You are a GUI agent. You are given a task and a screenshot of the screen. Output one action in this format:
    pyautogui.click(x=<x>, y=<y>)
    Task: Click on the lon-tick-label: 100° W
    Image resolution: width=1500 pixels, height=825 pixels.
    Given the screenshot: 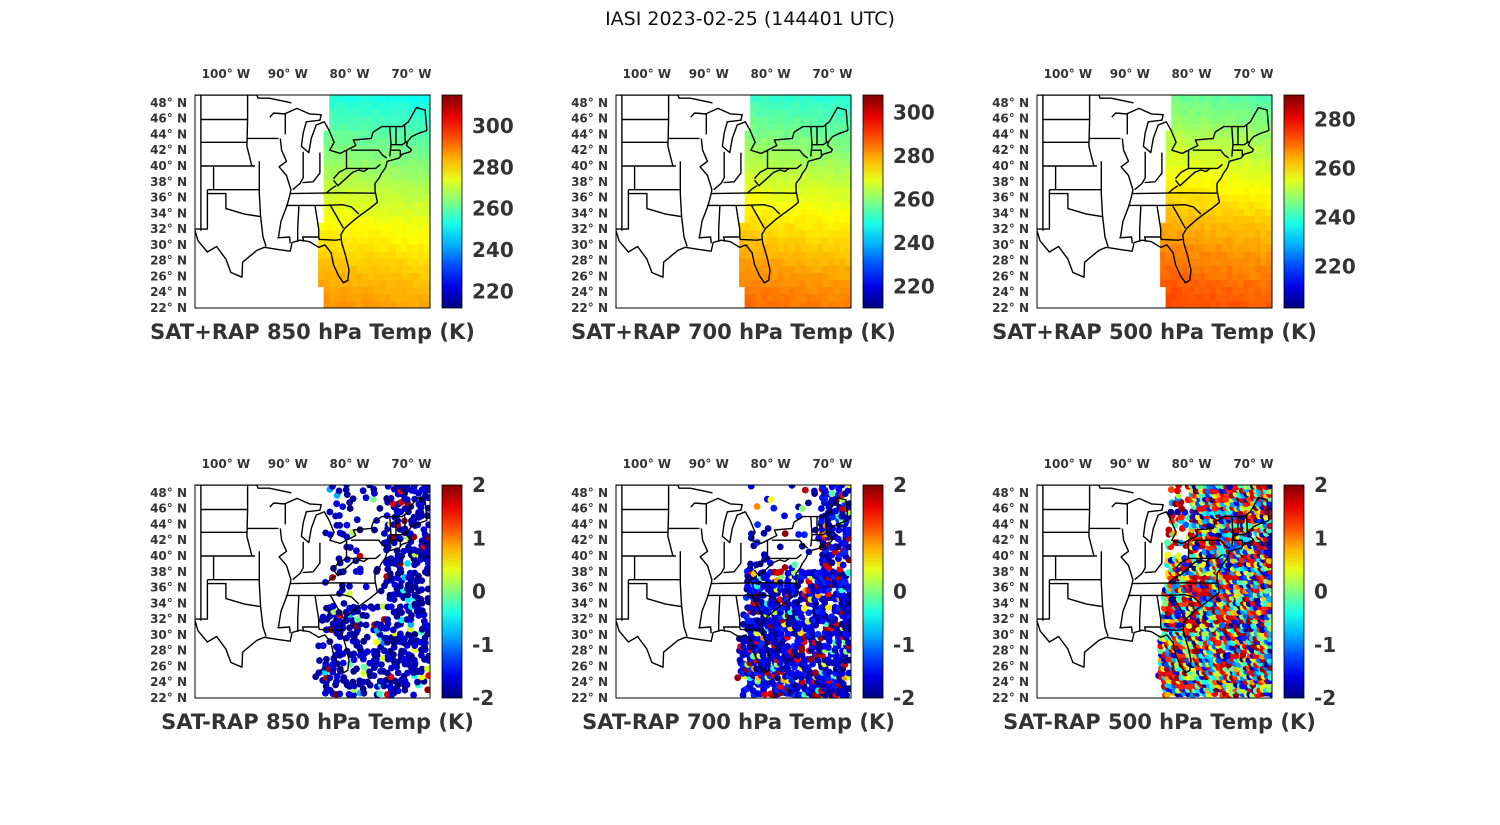 What is the action you would take?
    pyautogui.click(x=647, y=464)
    